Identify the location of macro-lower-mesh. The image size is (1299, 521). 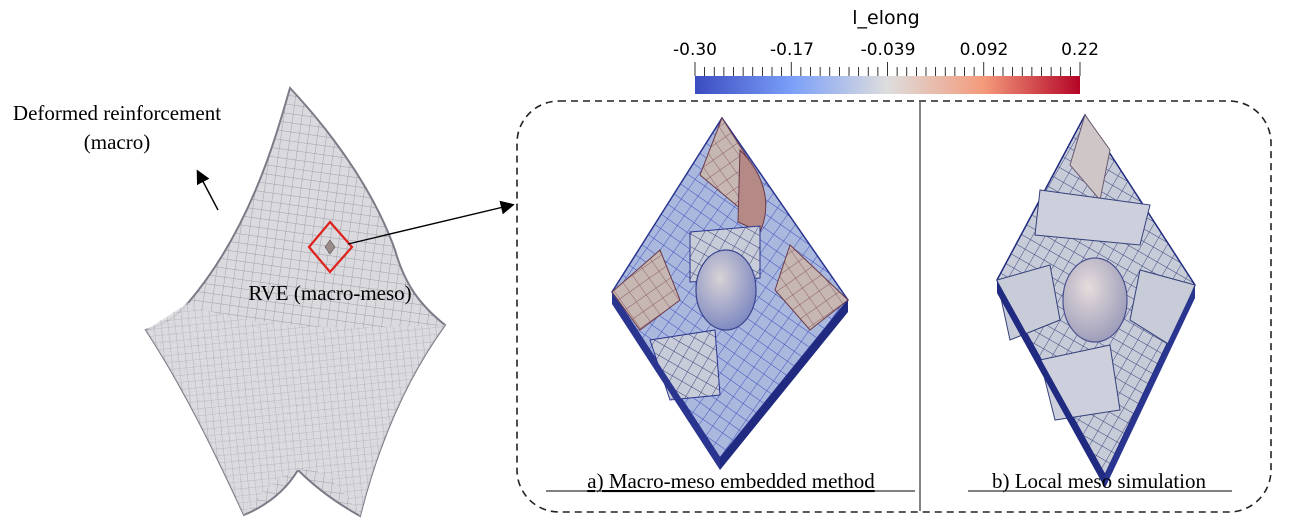
(295, 409).